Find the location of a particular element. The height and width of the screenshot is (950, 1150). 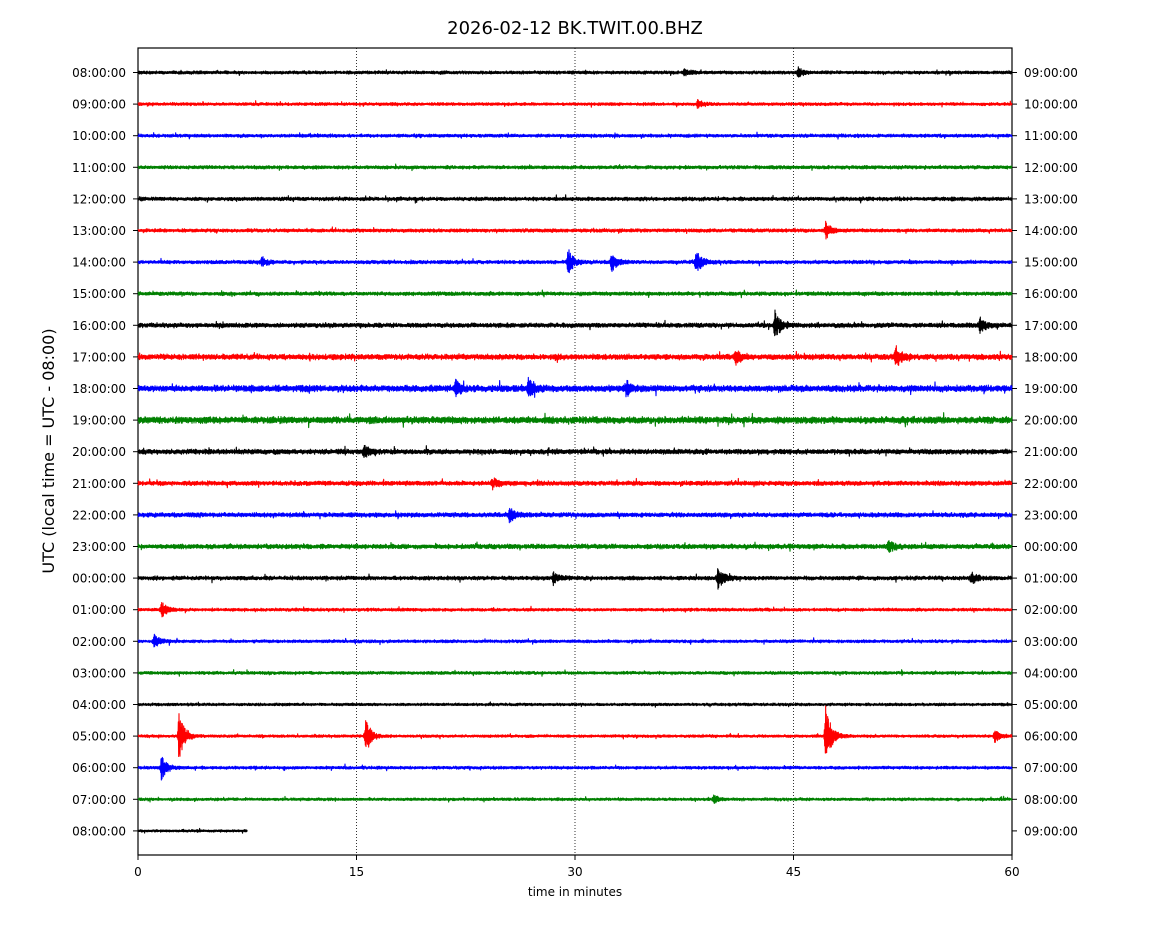

utc-label: 03:00:00 is located at coordinates (99, 673).